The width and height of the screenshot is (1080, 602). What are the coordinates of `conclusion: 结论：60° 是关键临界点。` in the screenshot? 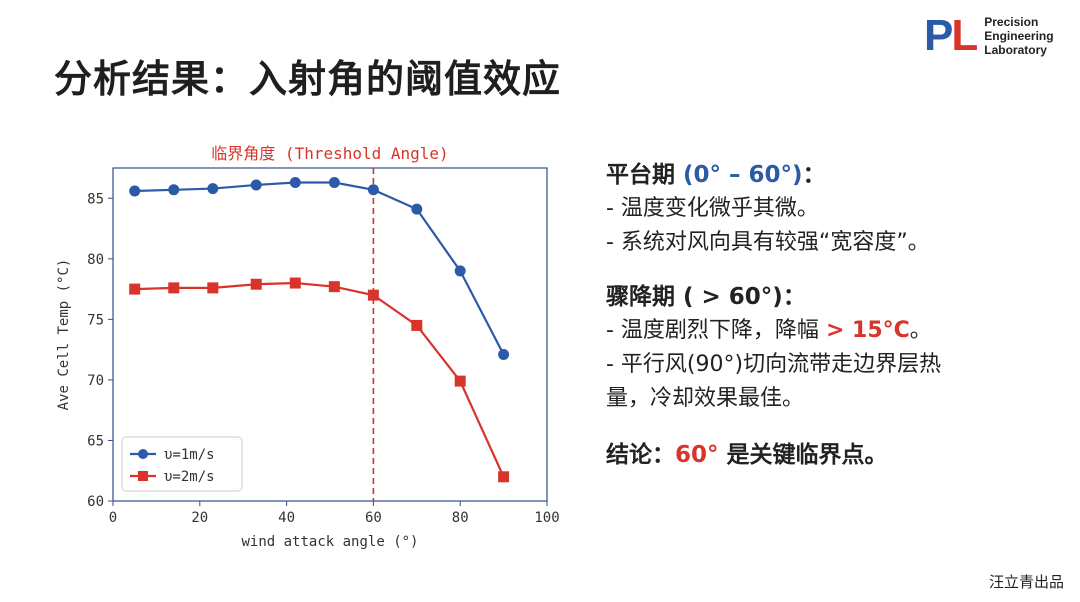 It's located at (747, 455).